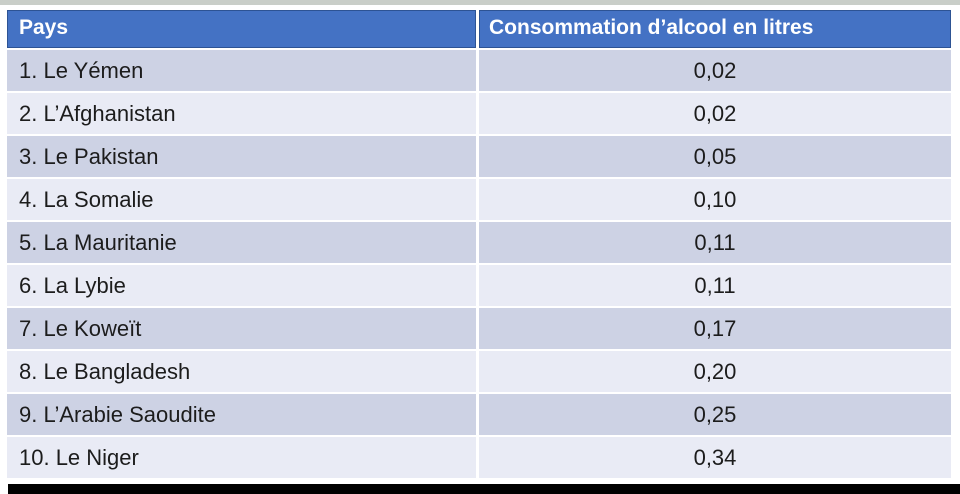  What do you see at coordinates (243, 286) in the screenshot?
I see `country-cell: 6. La Lybie` at bounding box center [243, 286].